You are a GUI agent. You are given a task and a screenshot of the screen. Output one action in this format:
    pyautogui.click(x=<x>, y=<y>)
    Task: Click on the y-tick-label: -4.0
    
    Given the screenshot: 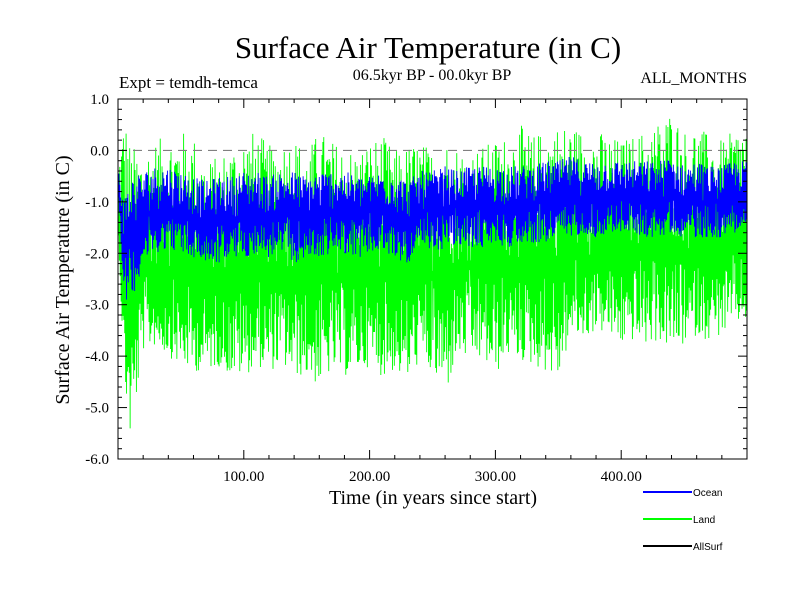 What is the action you would take?
    pyautogui.click(x=97, y=357)
    